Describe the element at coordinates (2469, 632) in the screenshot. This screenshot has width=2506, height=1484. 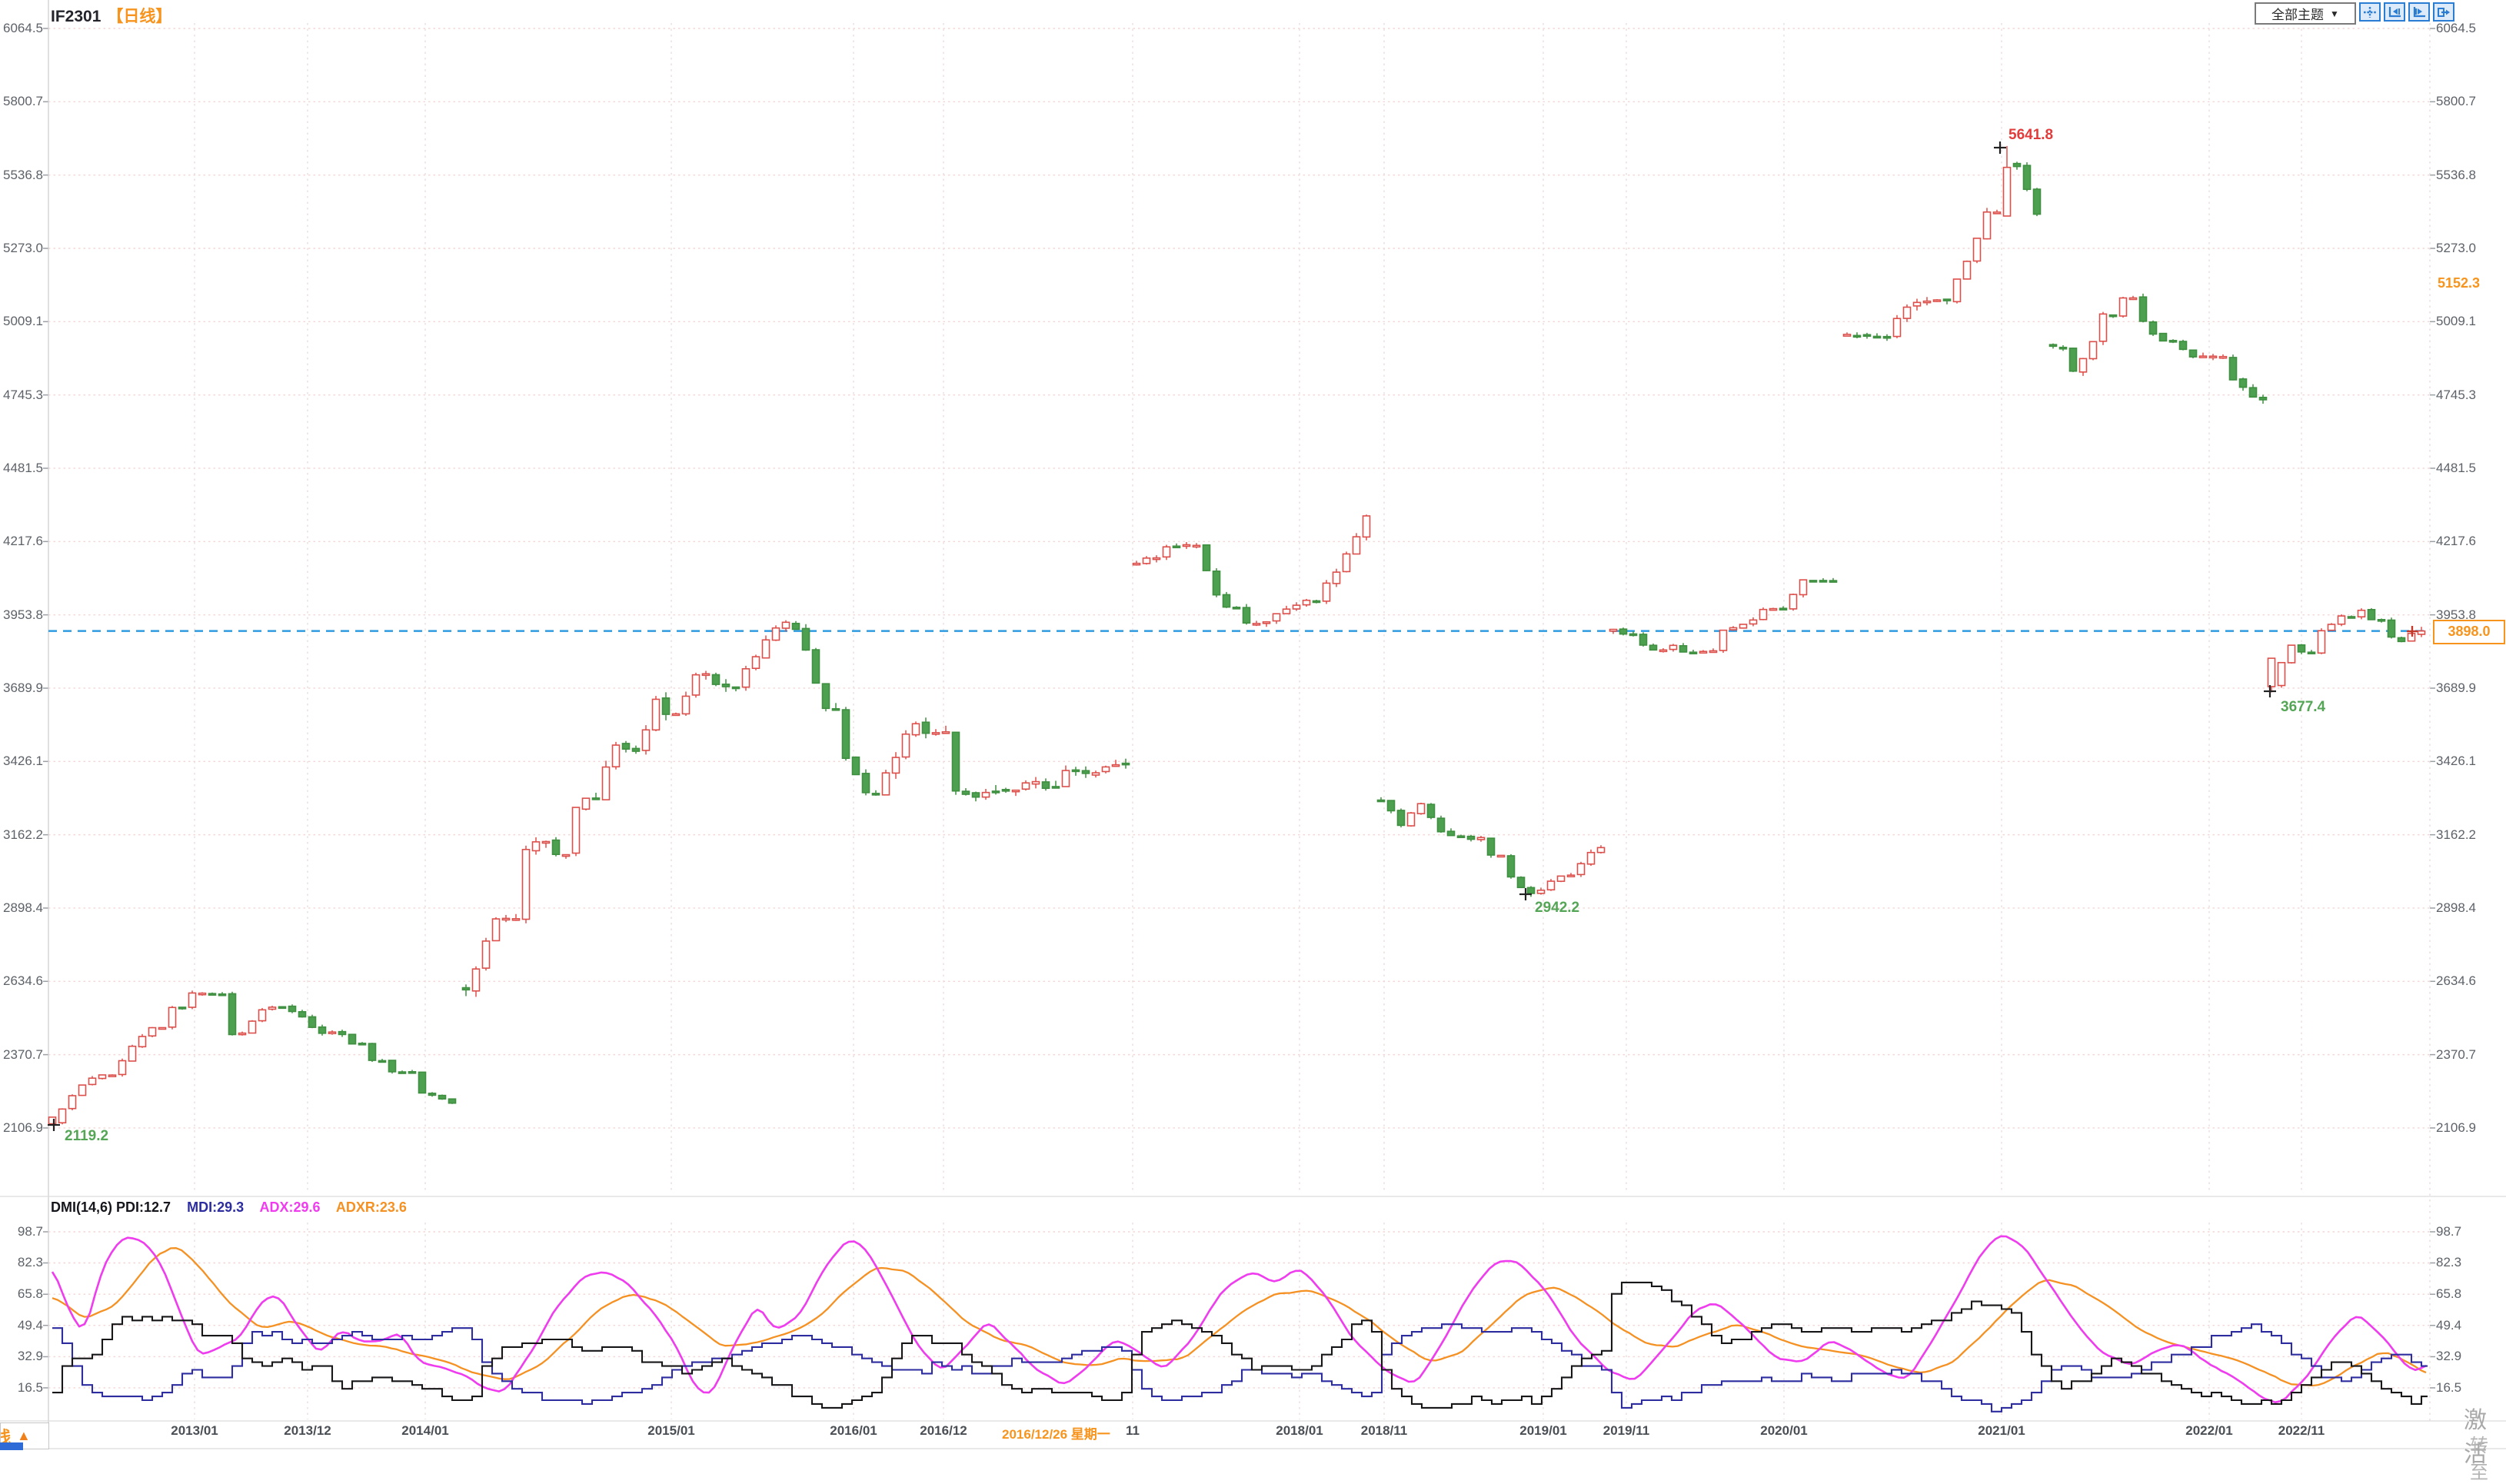
I see `last-price-tag: 3898.0` at that location.